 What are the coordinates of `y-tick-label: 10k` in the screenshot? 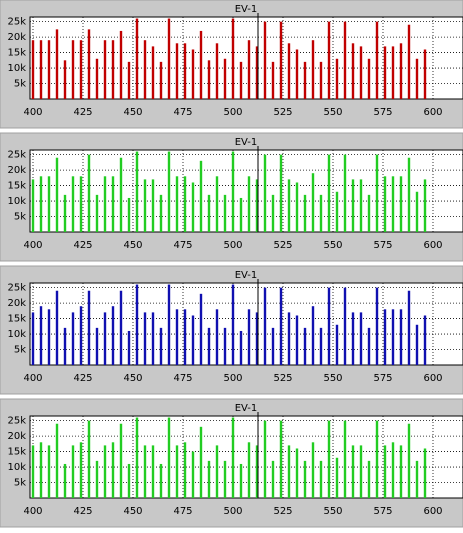 It's located at (16, 334).